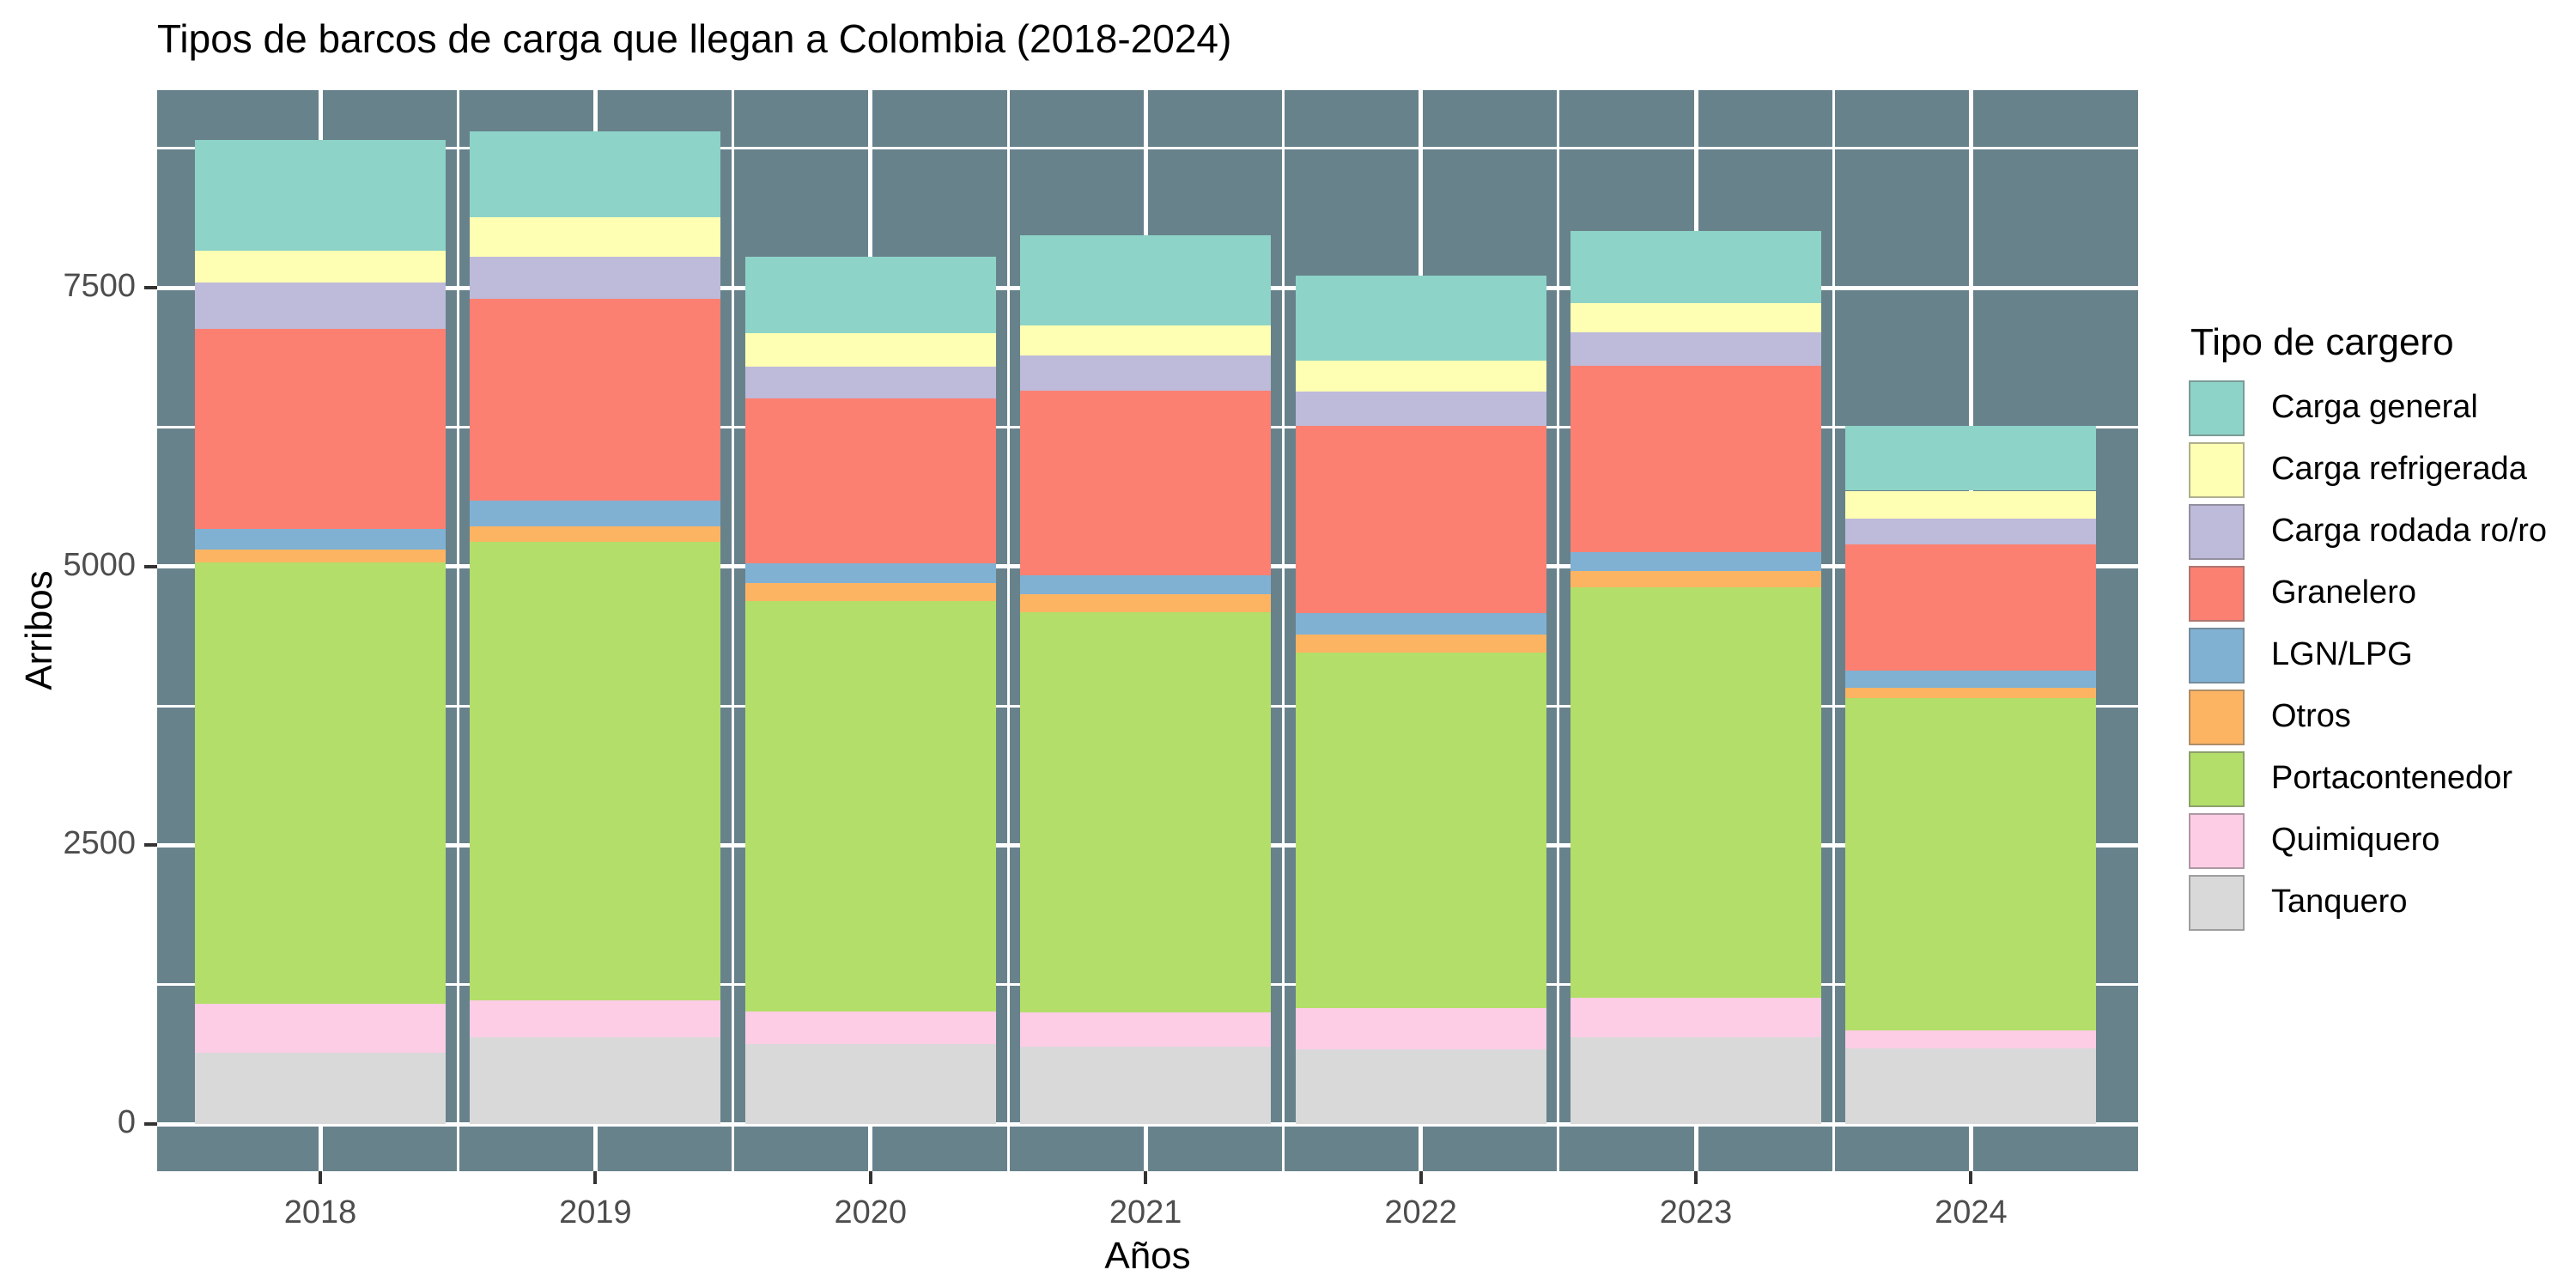  I want to click on bar-segment-2022-tanquero, so click(1420, 1086).